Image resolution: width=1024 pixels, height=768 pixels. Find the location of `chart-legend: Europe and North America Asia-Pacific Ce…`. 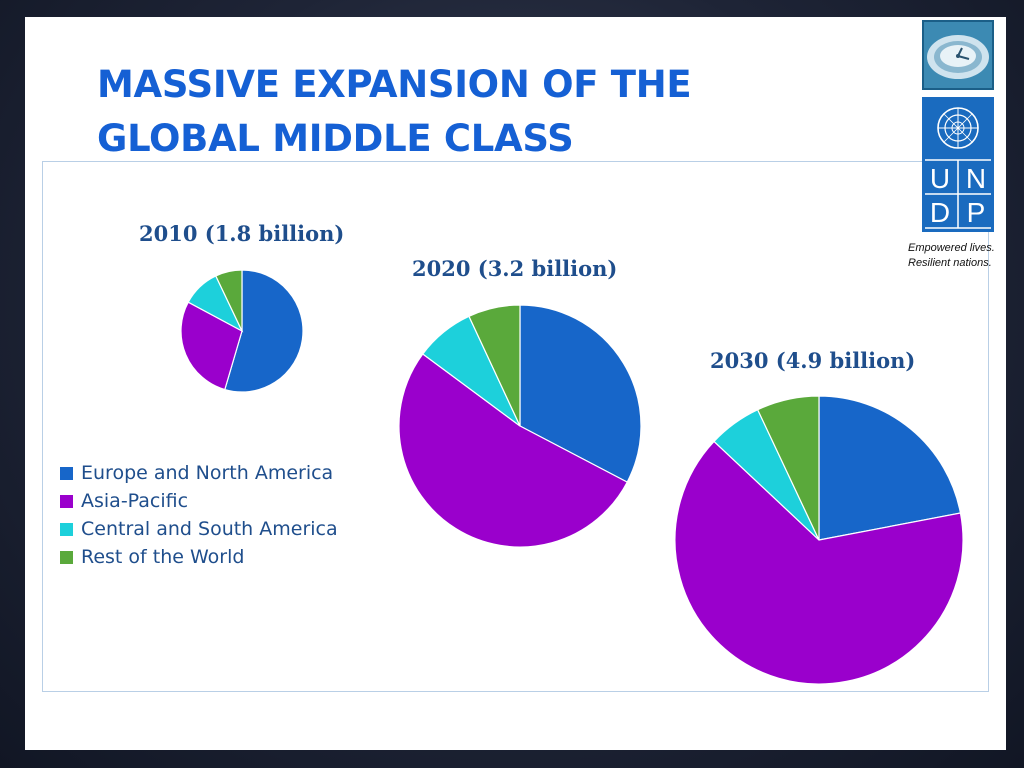

chart-legend: Europe and North America Asia-Pacific Ce… is located at coordinates (199, 515).